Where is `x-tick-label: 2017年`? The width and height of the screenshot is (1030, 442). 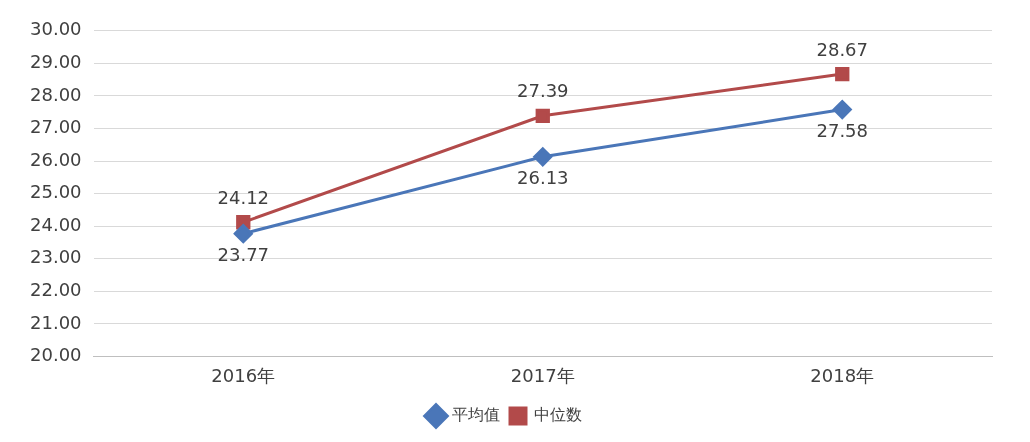 x-tick-label: 2017年 is located at coordinates (542, 375).